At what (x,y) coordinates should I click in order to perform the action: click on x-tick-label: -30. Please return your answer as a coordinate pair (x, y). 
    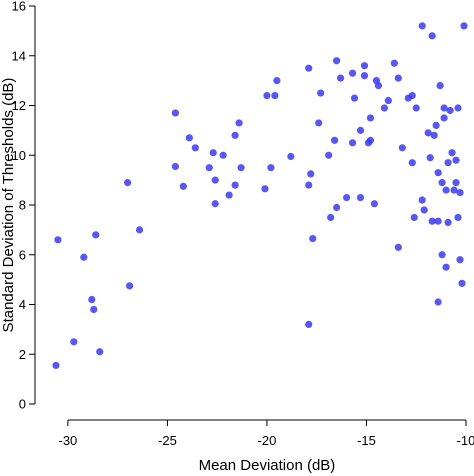
    Looking at the image, I should click on (68, 440).